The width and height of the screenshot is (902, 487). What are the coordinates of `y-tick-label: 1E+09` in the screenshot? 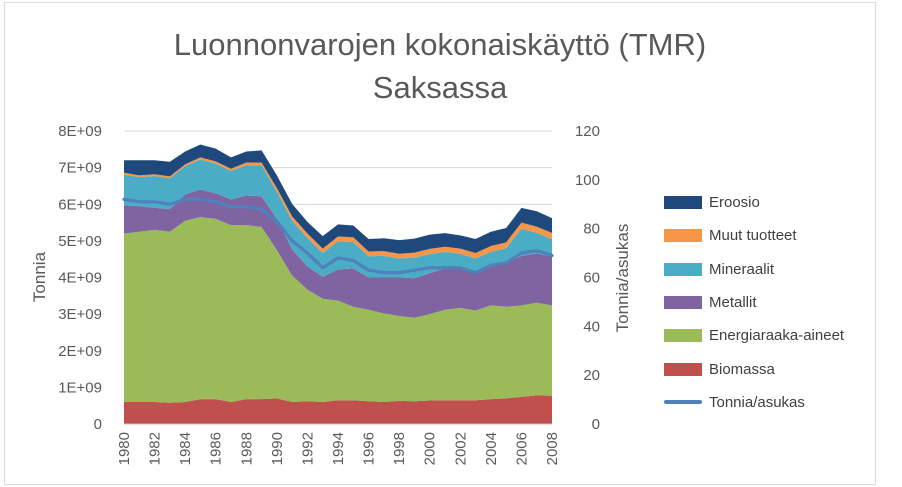 It's located at (80, 387).